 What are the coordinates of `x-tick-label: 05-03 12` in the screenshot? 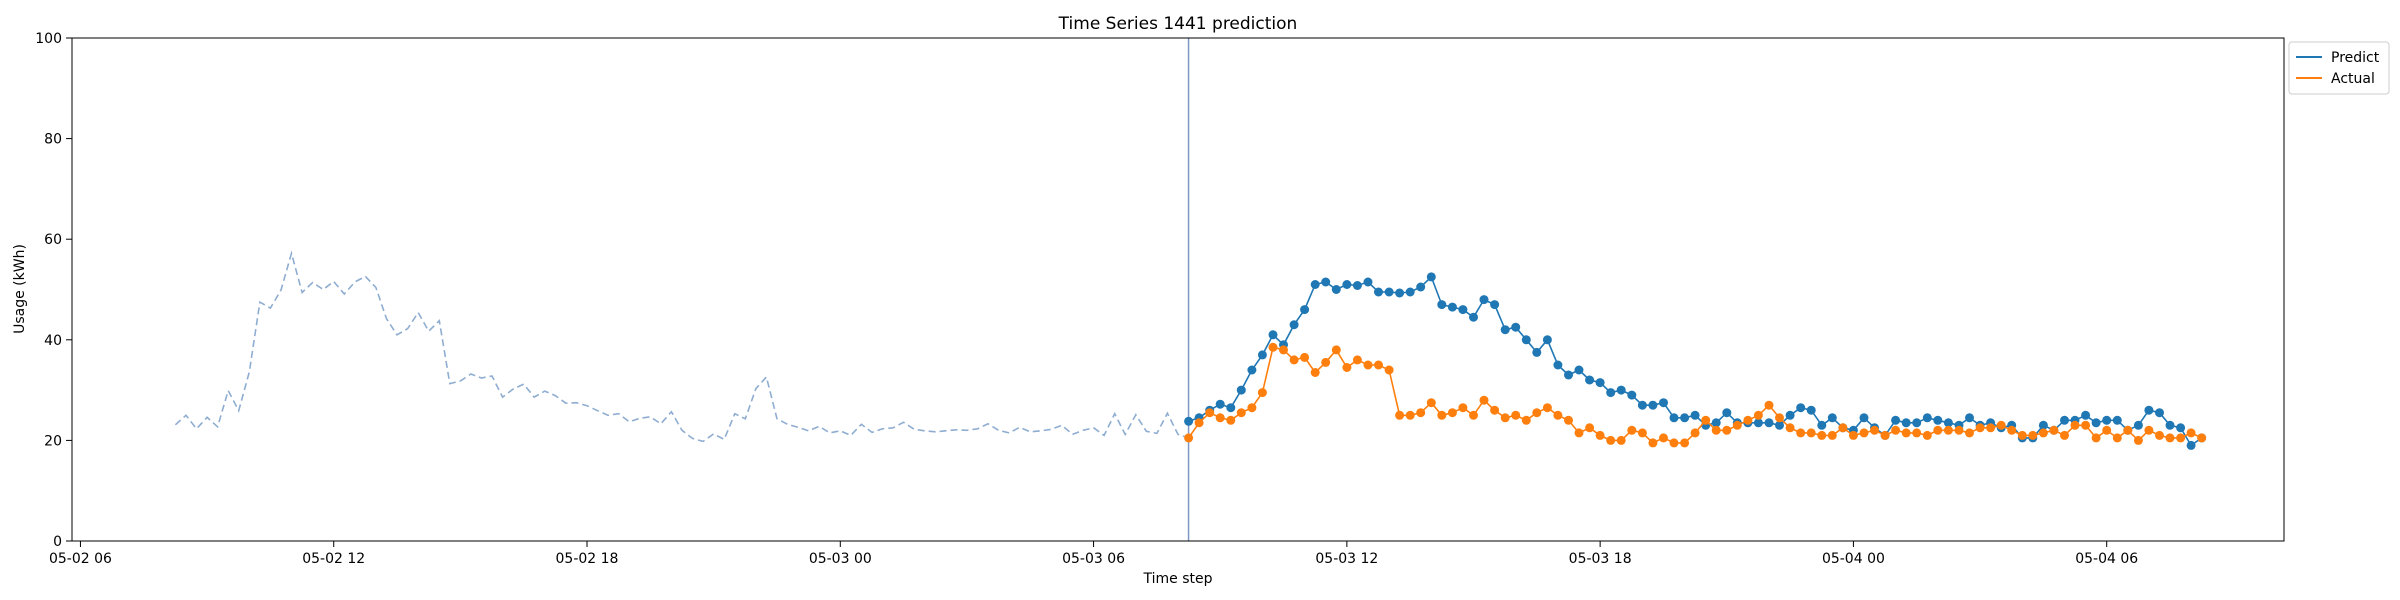 It's located at (1346, 559).